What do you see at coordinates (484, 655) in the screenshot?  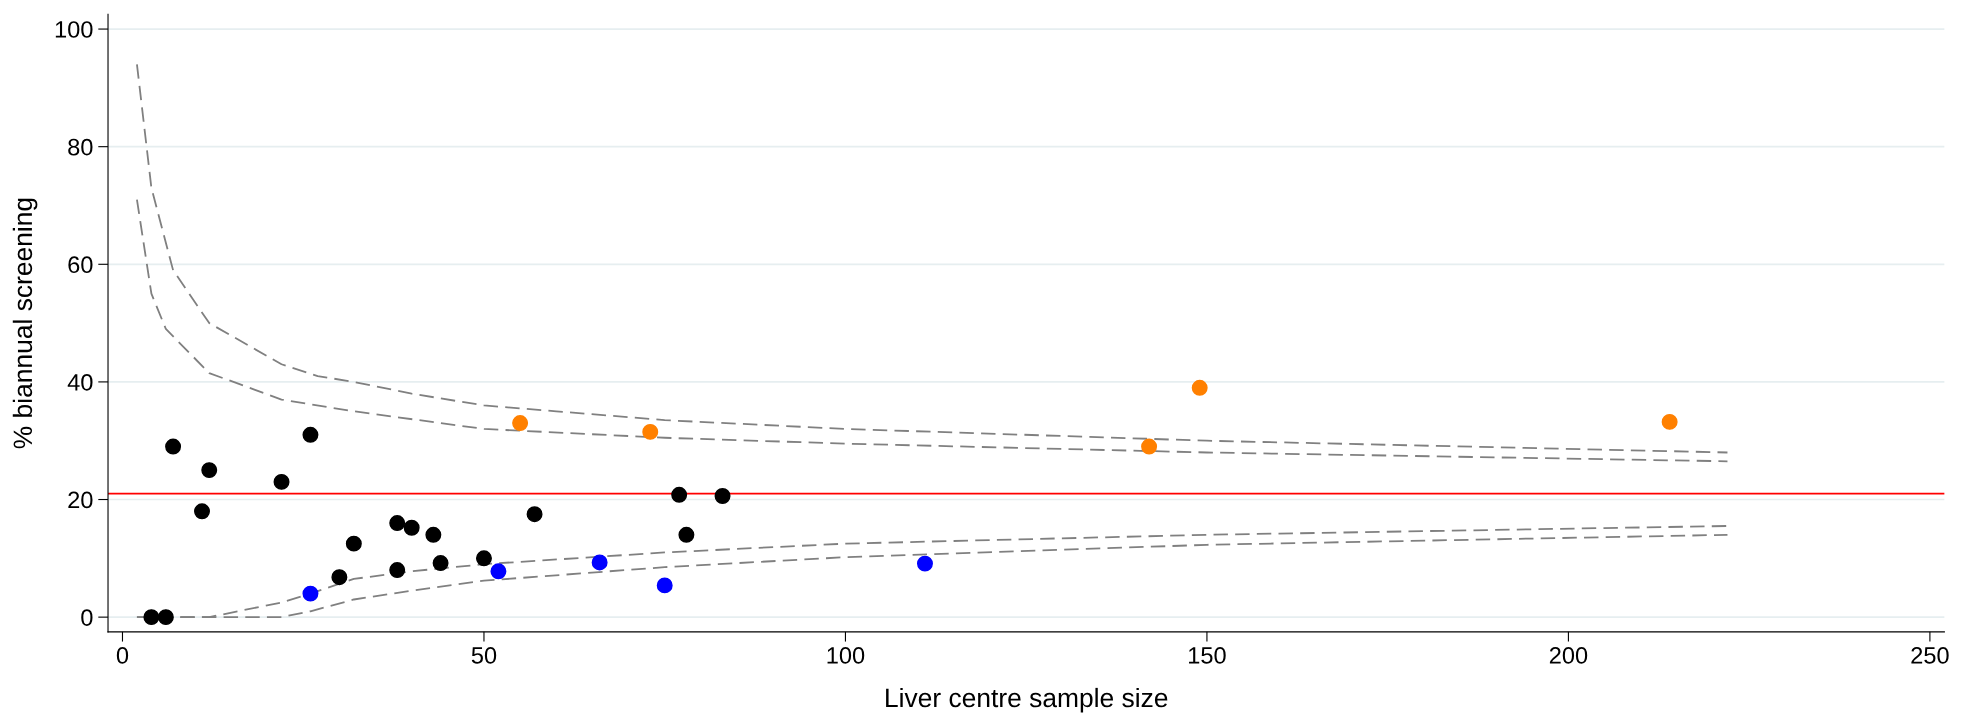 I see `x-tick-label: 50` at bounding box center [484, 655].